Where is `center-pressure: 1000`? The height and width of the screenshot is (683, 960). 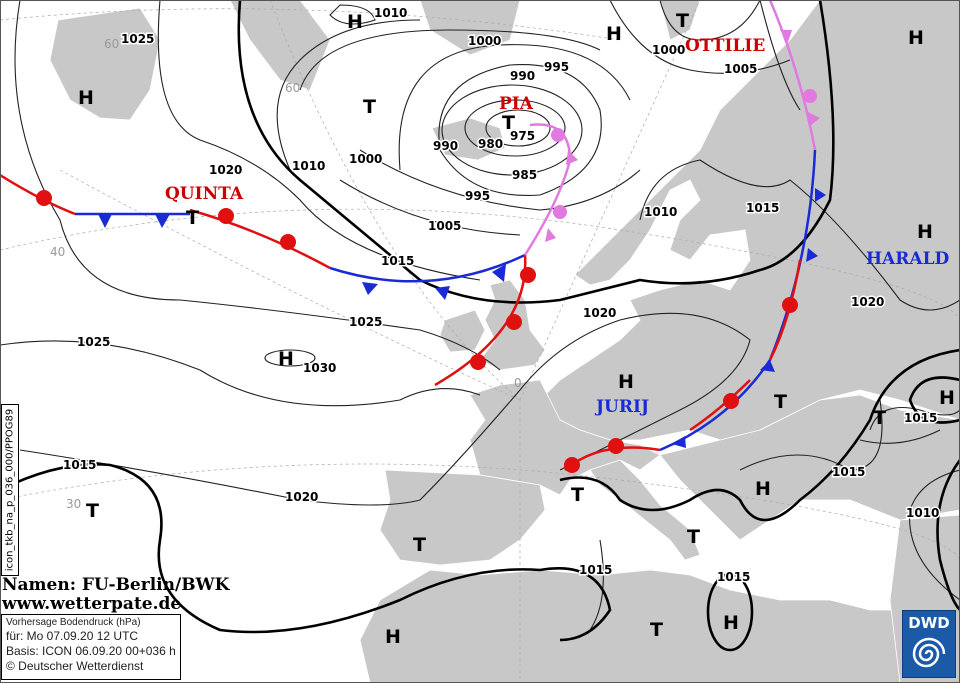
center-pressure: 1000 is located at coordinates (668, 50).